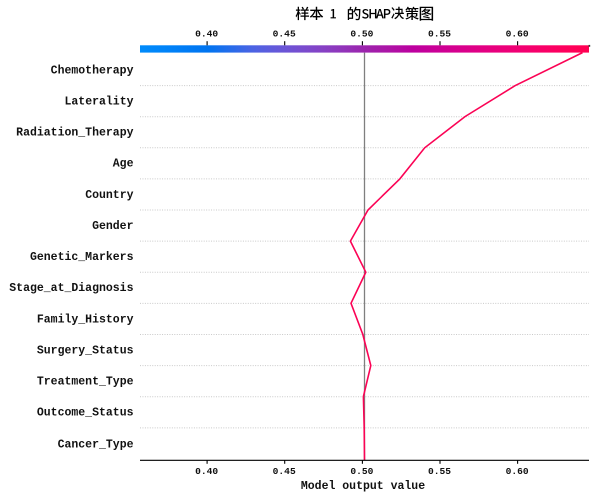 The height and width of the screenshot is (503, 600). I want to click on svg-text: Family_History, so click(85, 319).